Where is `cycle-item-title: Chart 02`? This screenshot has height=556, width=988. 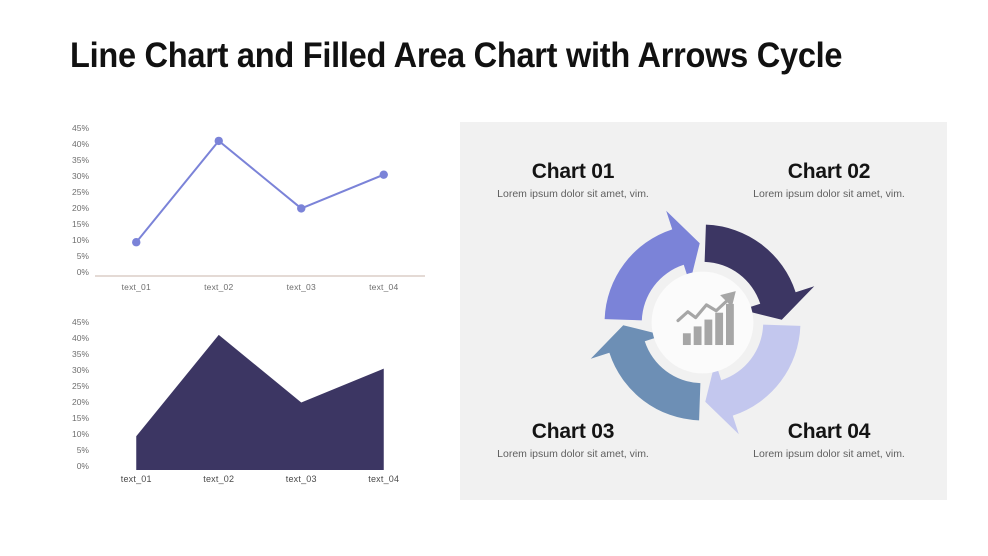
cycle-item-title: Chart 02 is located at coordinates (829, 171).